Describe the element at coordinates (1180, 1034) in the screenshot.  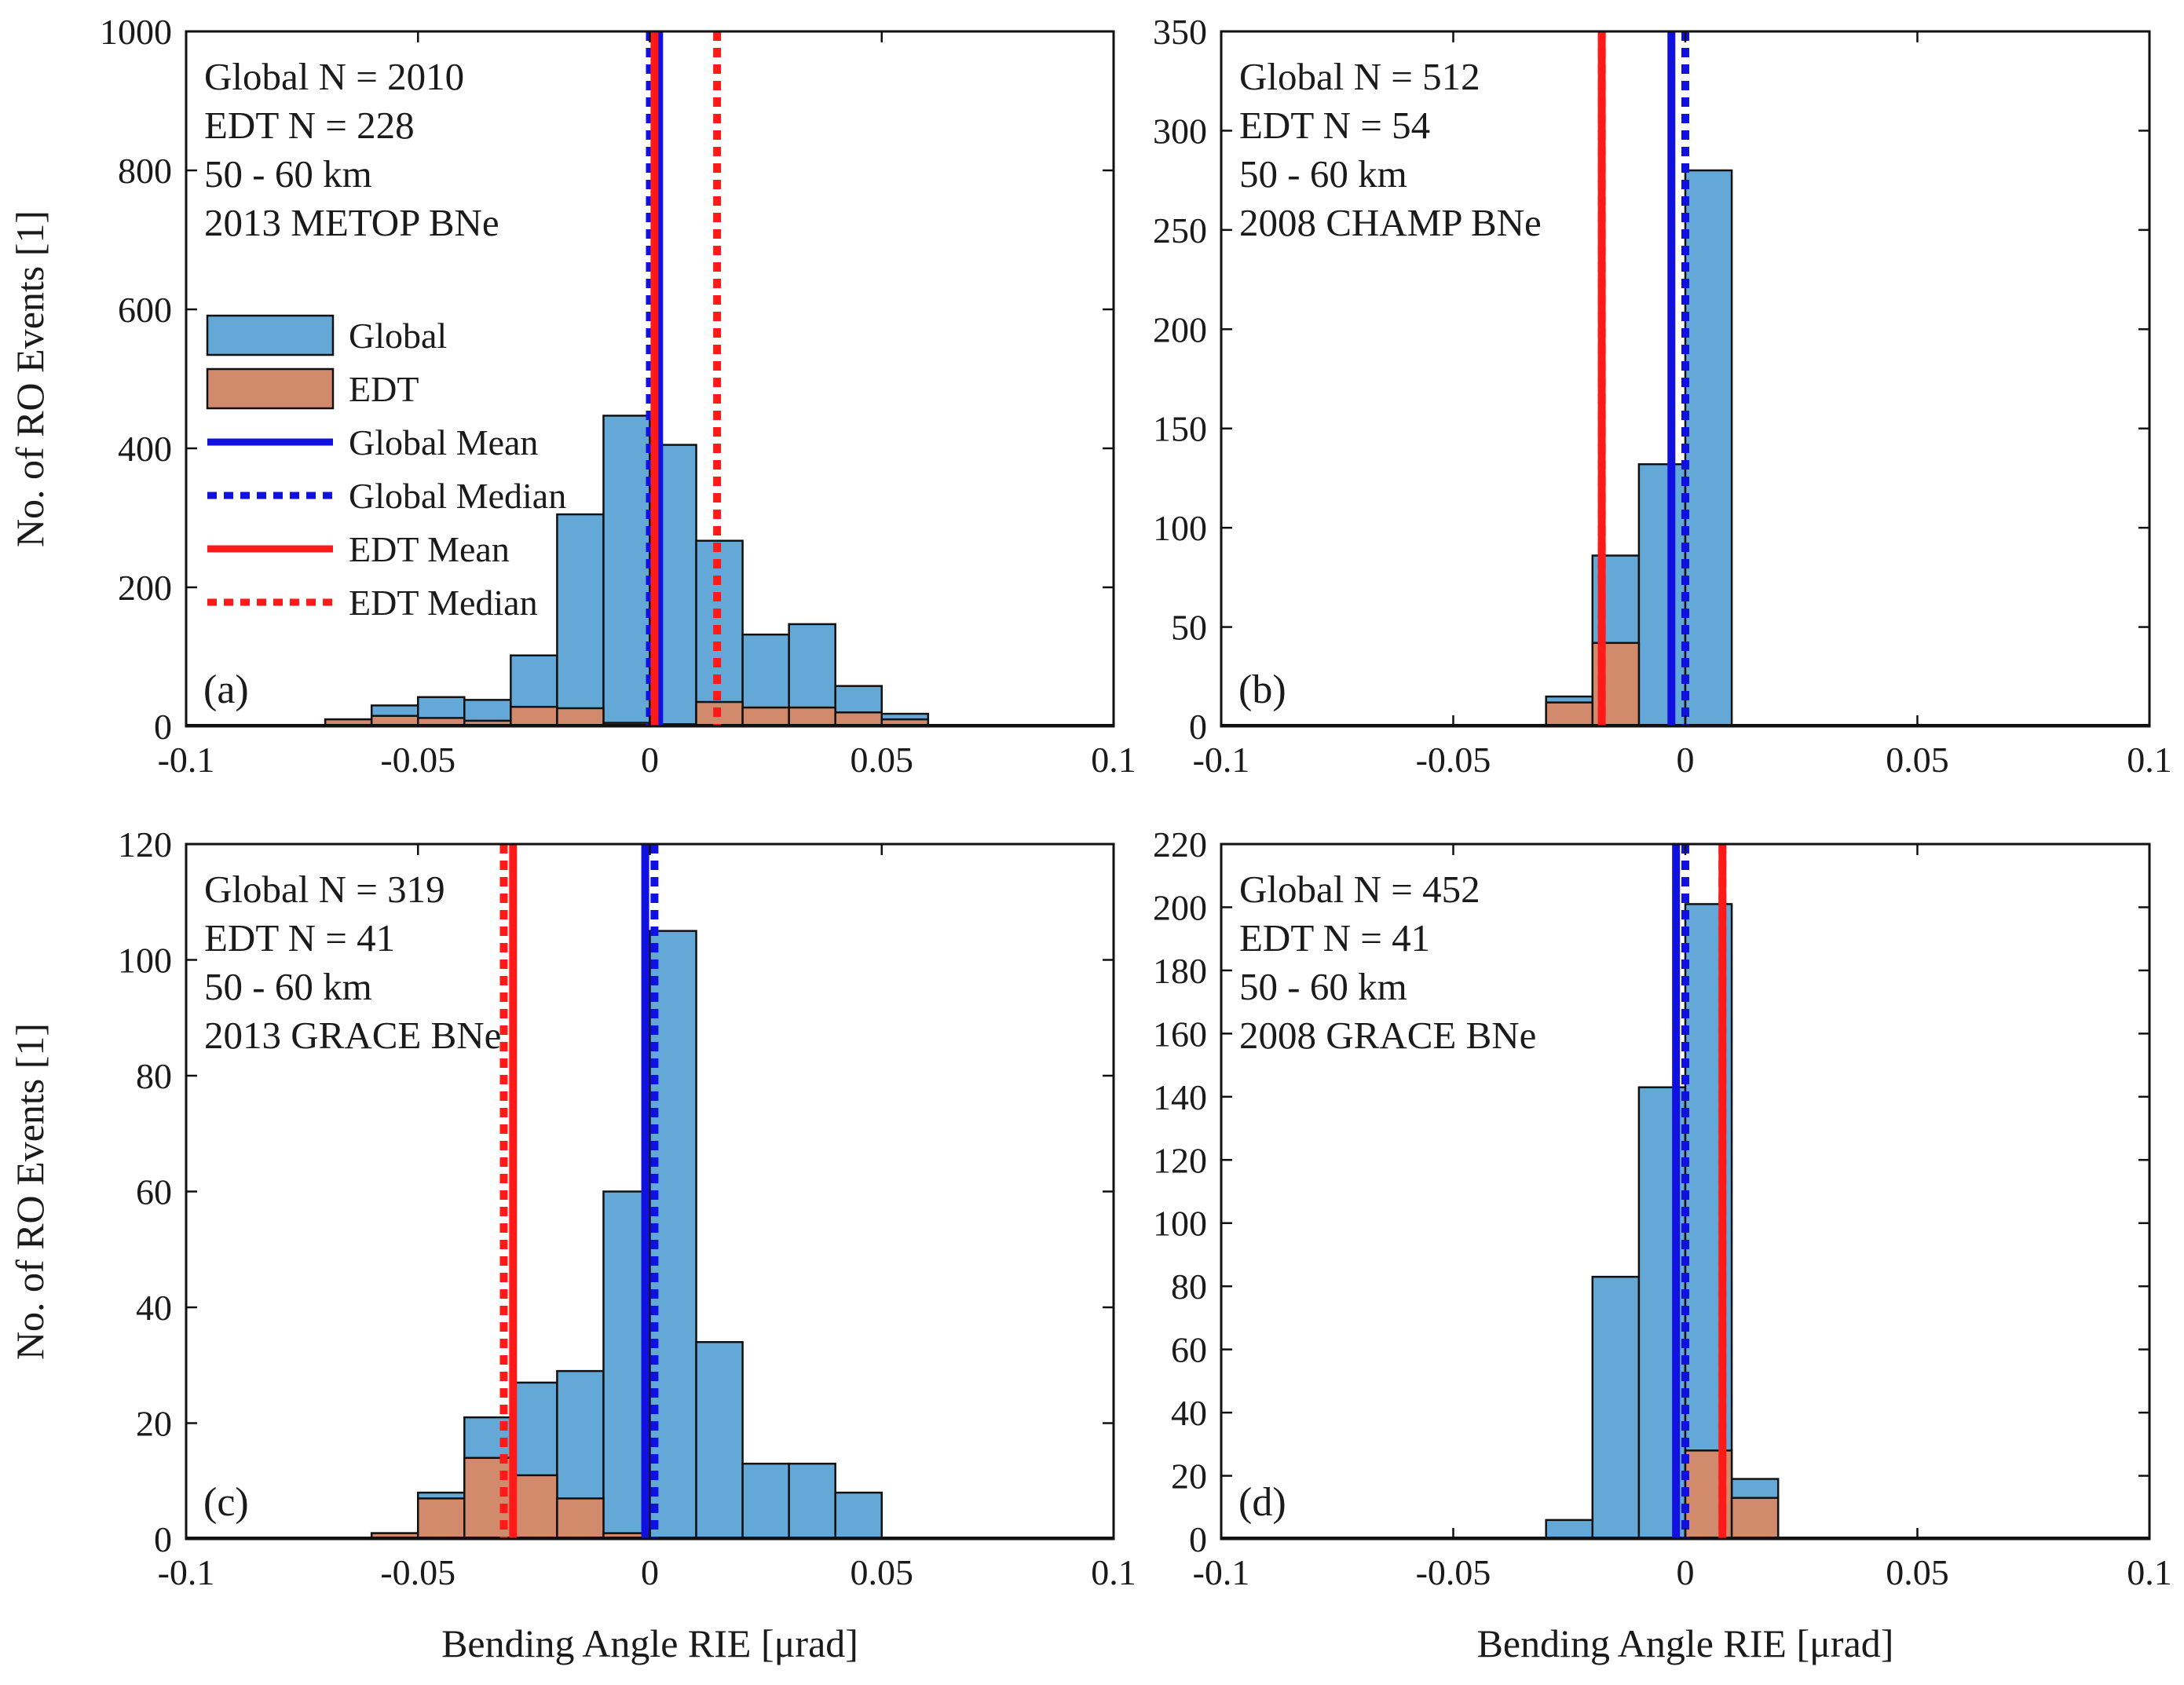
I see `y-tick-label: 160` at that location.